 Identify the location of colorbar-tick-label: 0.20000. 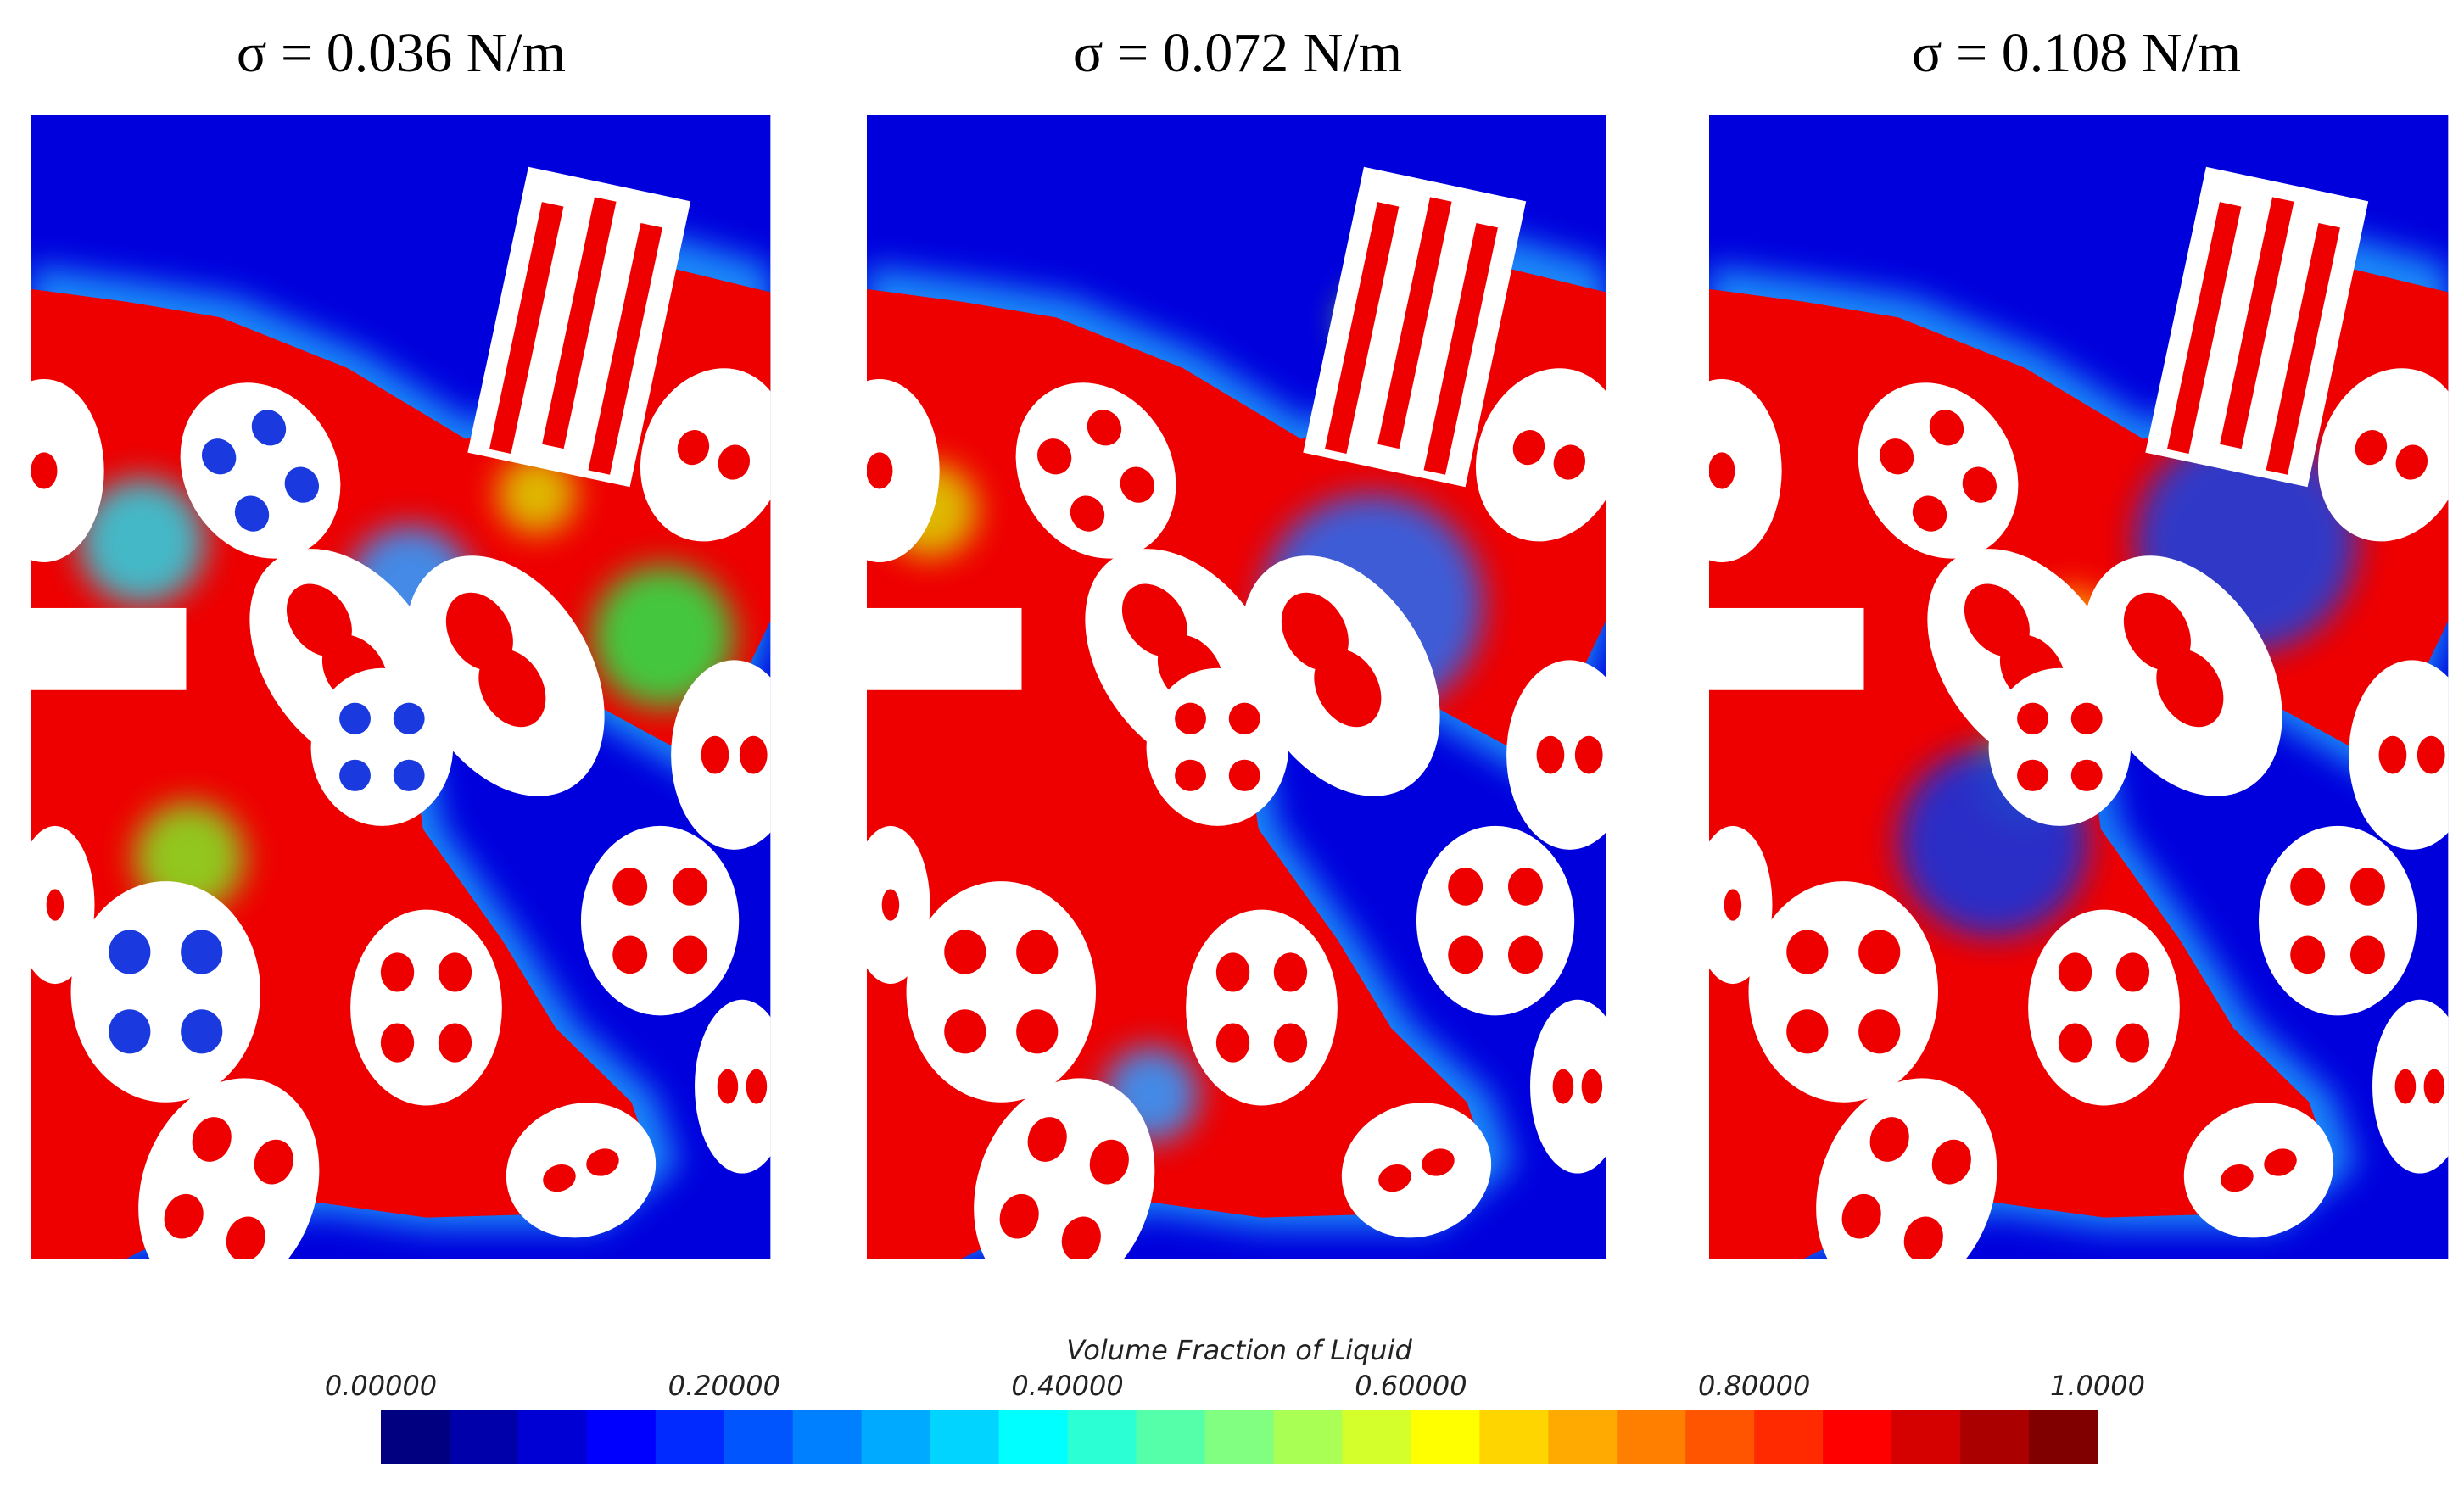
(724, 1386).